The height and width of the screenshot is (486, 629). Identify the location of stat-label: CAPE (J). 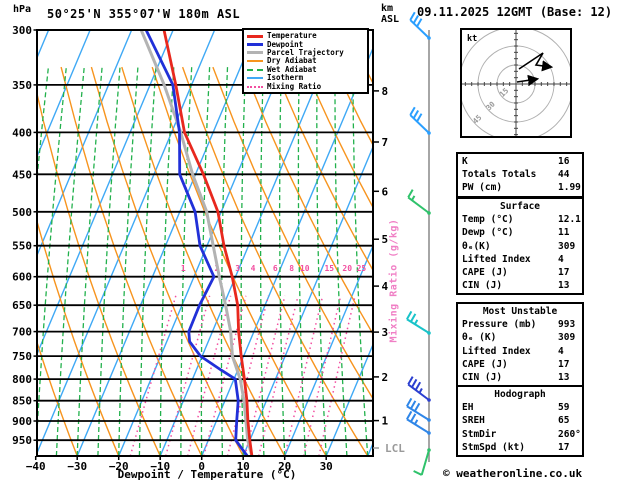
(485, 364).